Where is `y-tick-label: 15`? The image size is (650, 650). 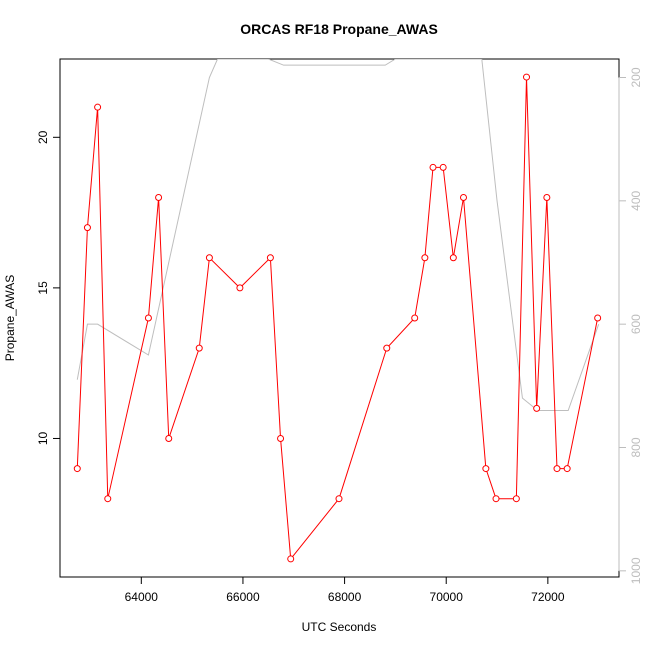 y-tick-label: 15 is located at coordinates (43, 288).